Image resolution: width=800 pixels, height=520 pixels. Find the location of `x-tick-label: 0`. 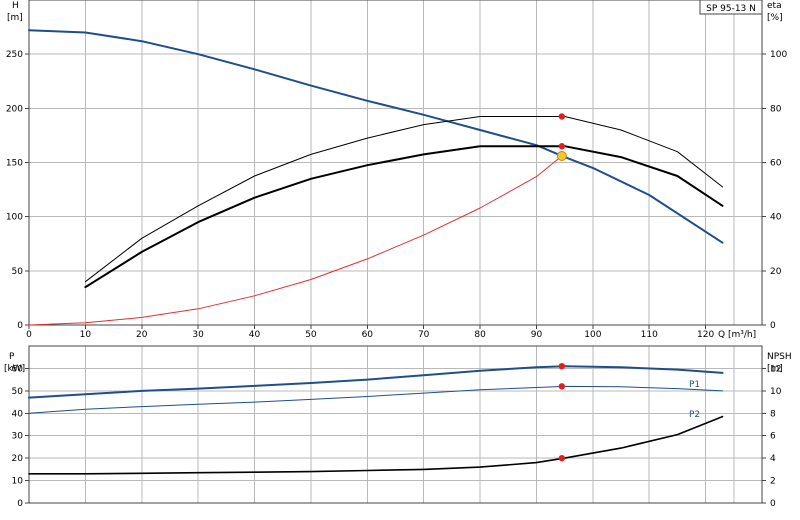

x-tick-label: 0 is located at coordinates (29, 335).